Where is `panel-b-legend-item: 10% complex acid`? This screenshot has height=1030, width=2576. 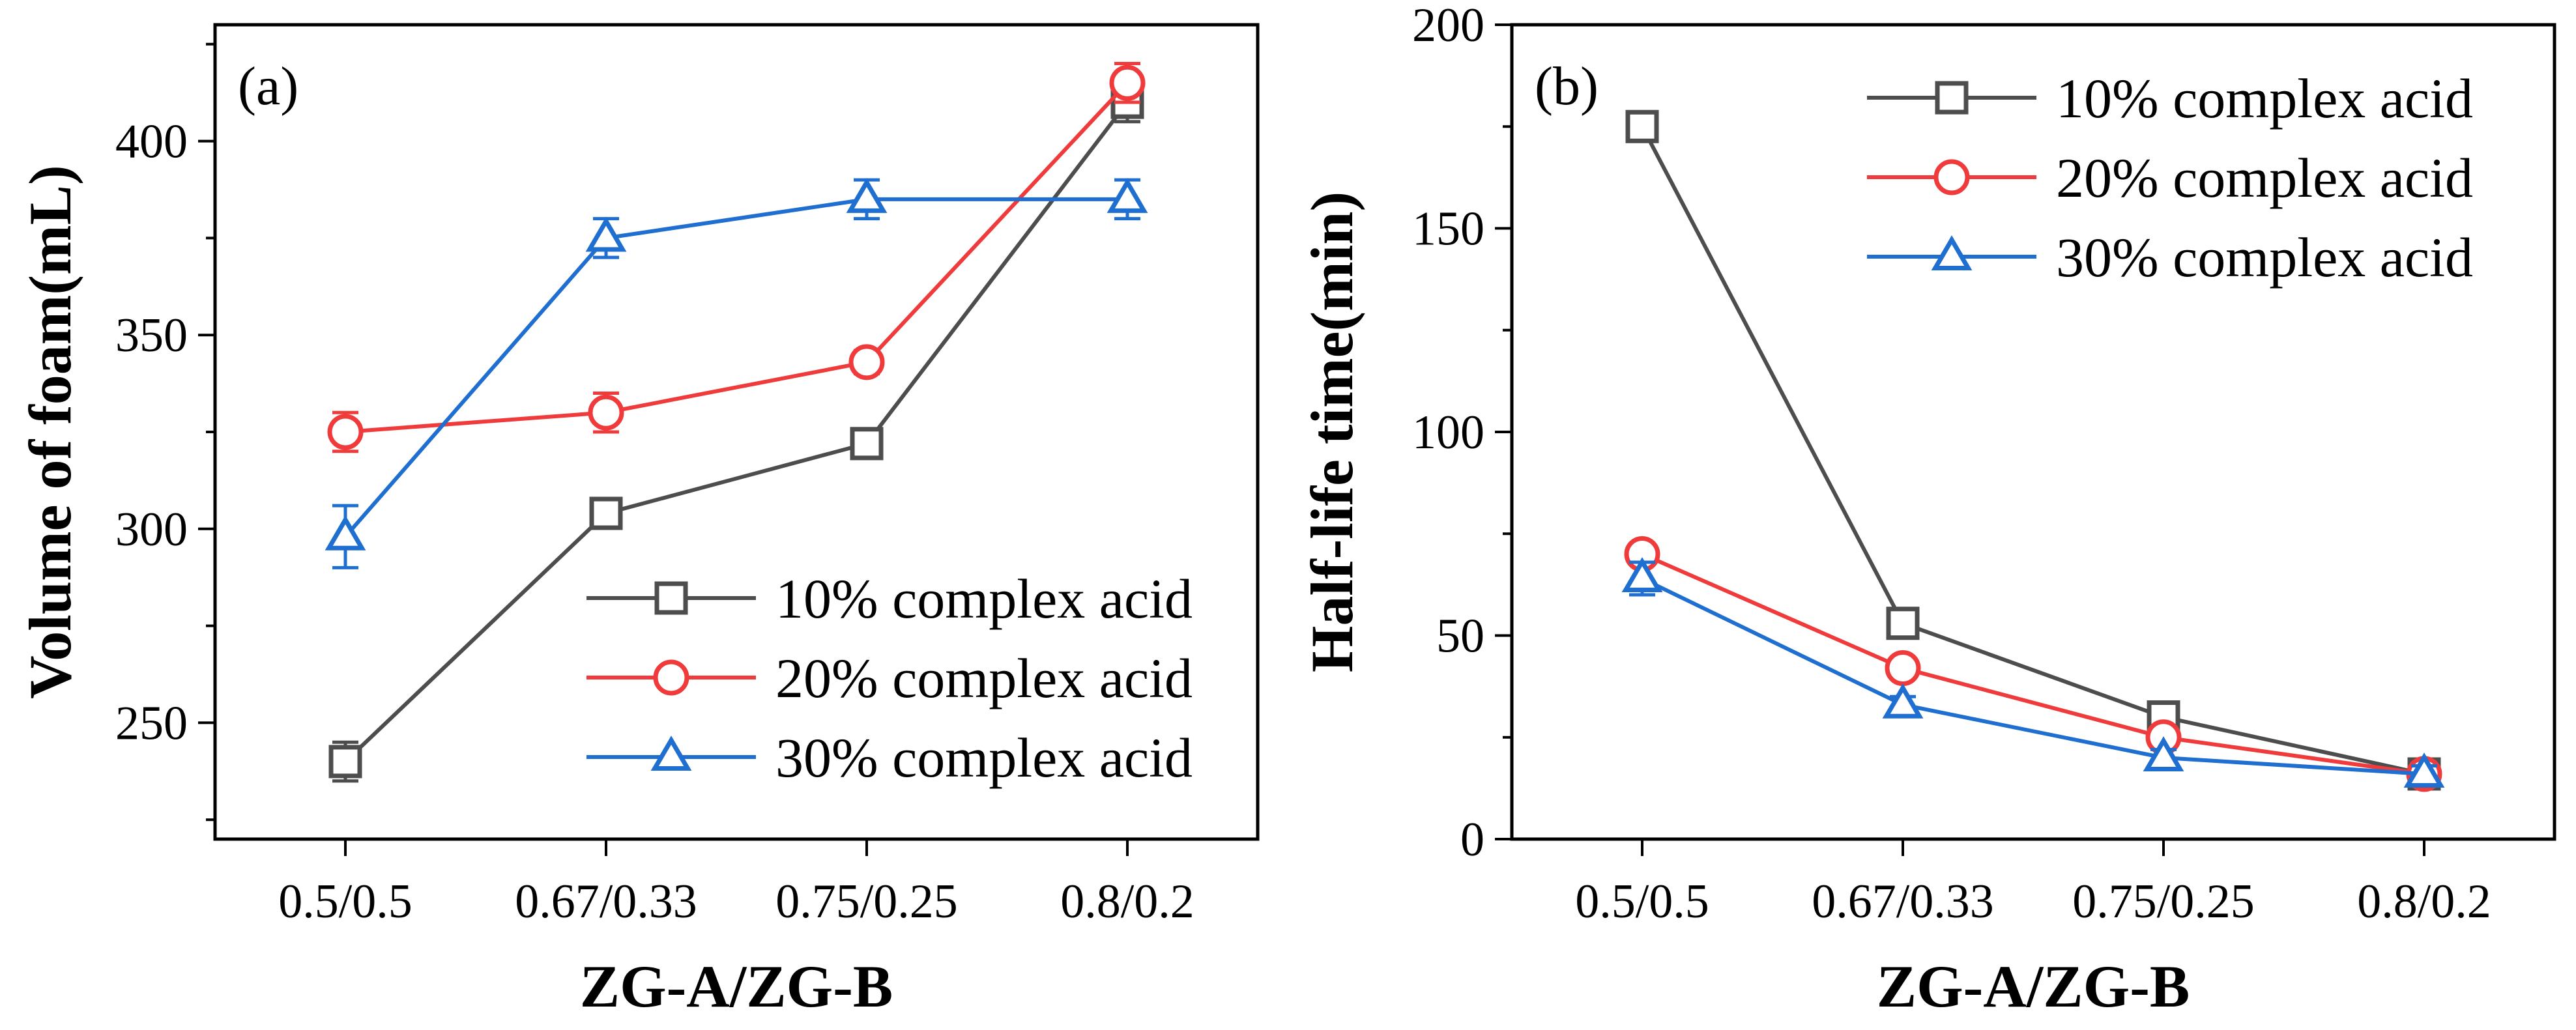
panel-b-legend-item: 10% complex acid is located at coordinates (2170, 99).